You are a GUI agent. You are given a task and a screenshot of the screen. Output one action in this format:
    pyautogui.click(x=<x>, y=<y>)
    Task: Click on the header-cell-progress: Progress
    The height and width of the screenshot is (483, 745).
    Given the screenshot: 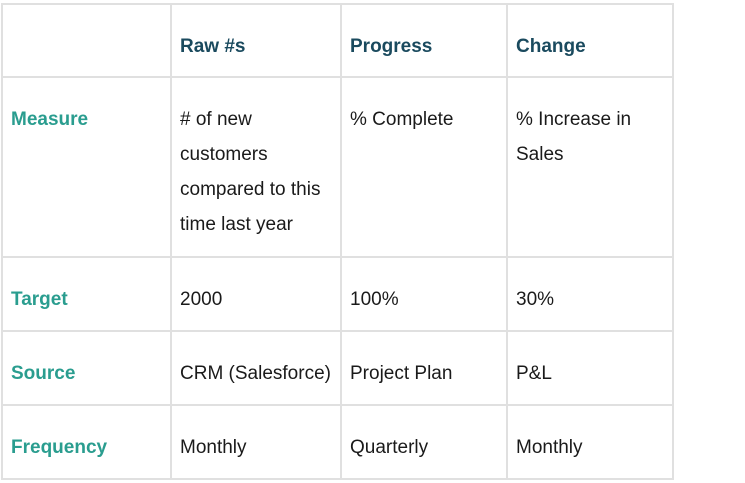 What is the action you would take?
    pyautogui.click(x=424, y=40)
    